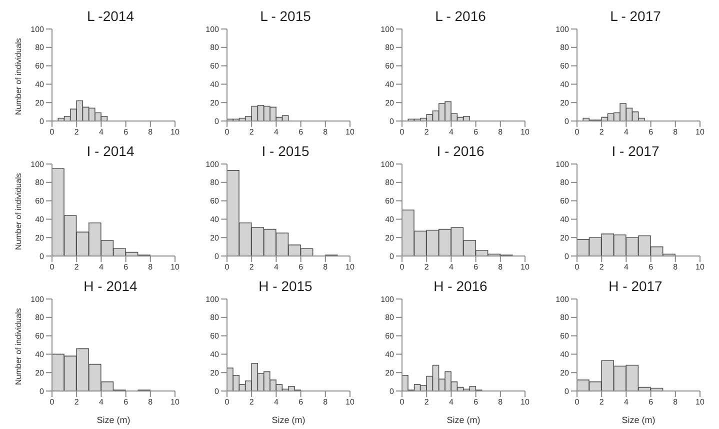 Image resolution: width=719 pixels, height=429 pixels. What do you see at coordinates (635, 16) in the screenshot?
I see `chart-title: L - 2017` at bounding box center [635, 16].